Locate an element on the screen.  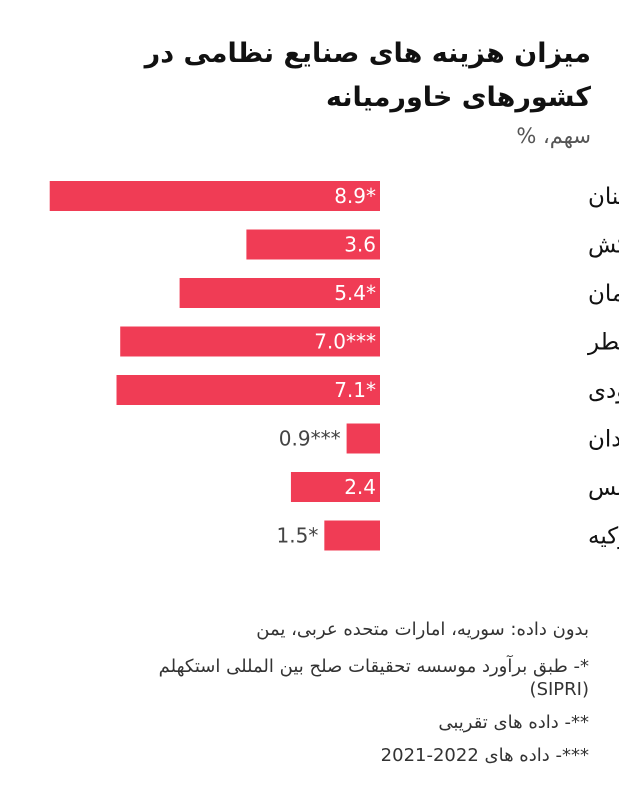
category-label: لبنان is located at coordinates (603, 197).